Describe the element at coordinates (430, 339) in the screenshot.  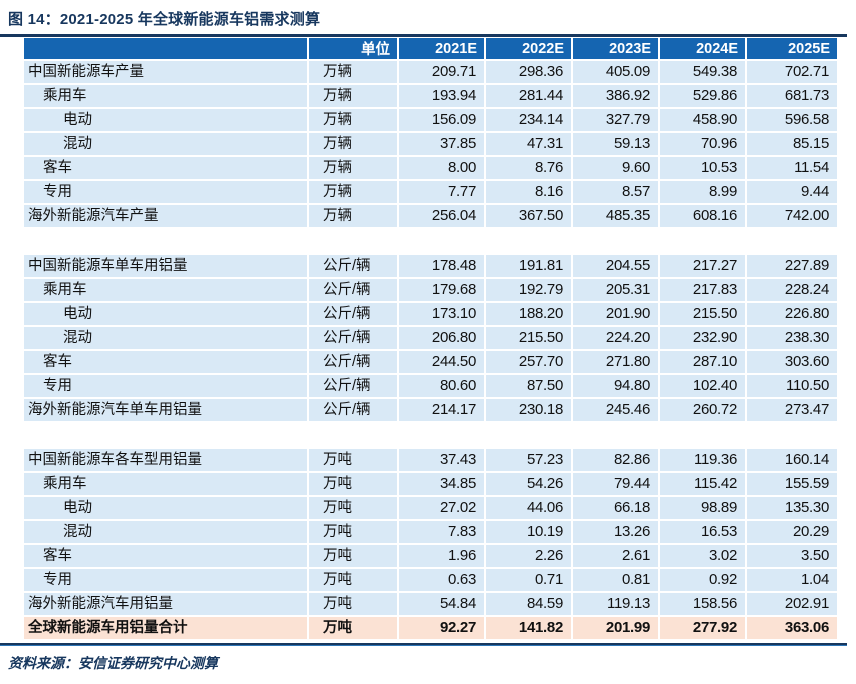
I see `table-row: 混动 公斤/辆 206.80 215.50 224.20 232.90 238.30` at that location.